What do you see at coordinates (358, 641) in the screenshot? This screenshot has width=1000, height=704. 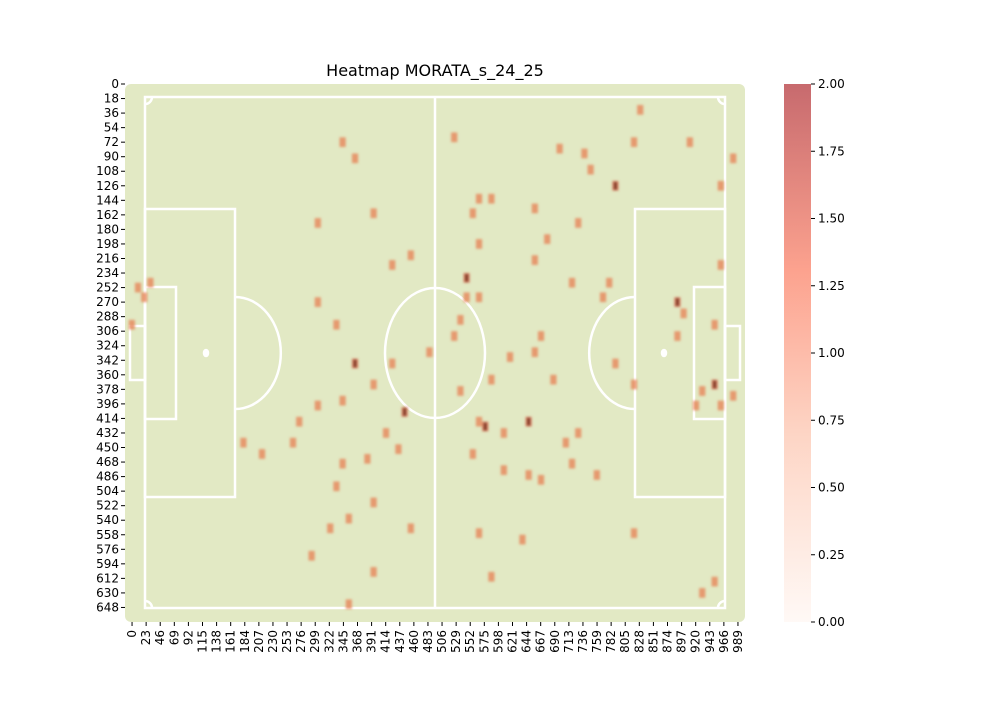 I see `x-tick-label: 368` at bounding box center [358, 641].